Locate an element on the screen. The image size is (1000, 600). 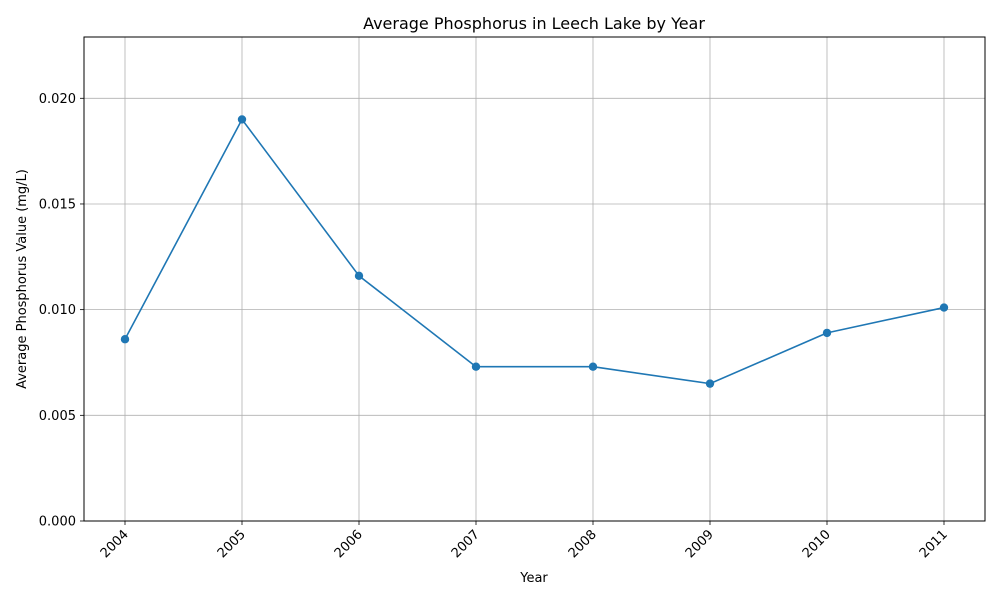
y-tick-label: 0.000 is located at coordinates (57, 522).